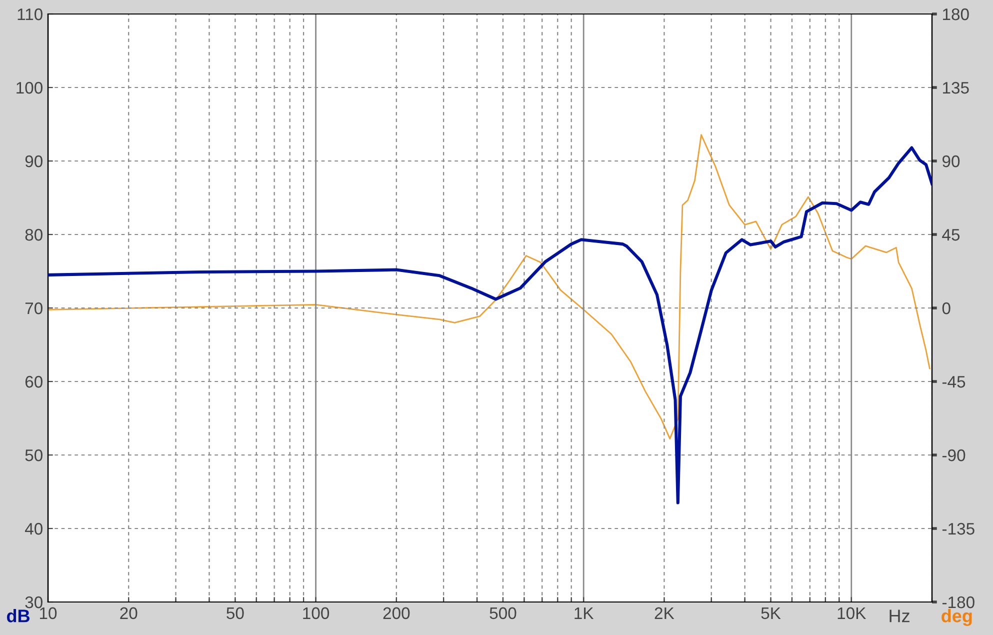 The height and width of the screenshot is (635, 993). Describe the element at coordinates (951, 161) in the screenshot. I see `y2-tick-label: 90` at that location.